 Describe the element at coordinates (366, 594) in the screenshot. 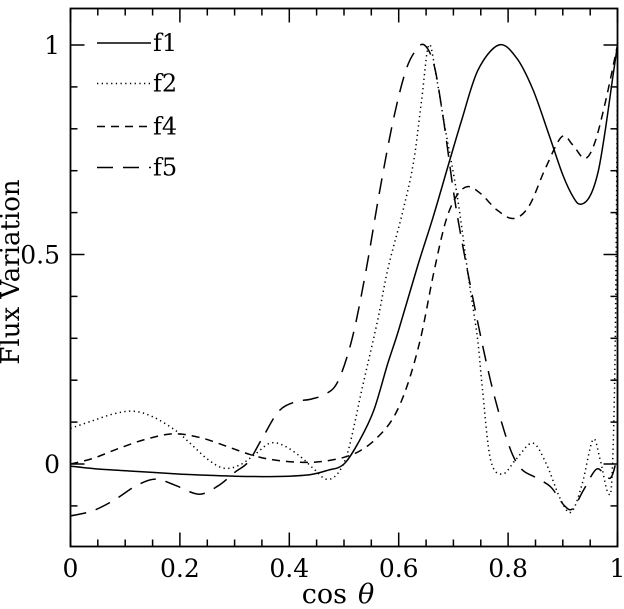

I see `theta-symbol: θ` at that location.